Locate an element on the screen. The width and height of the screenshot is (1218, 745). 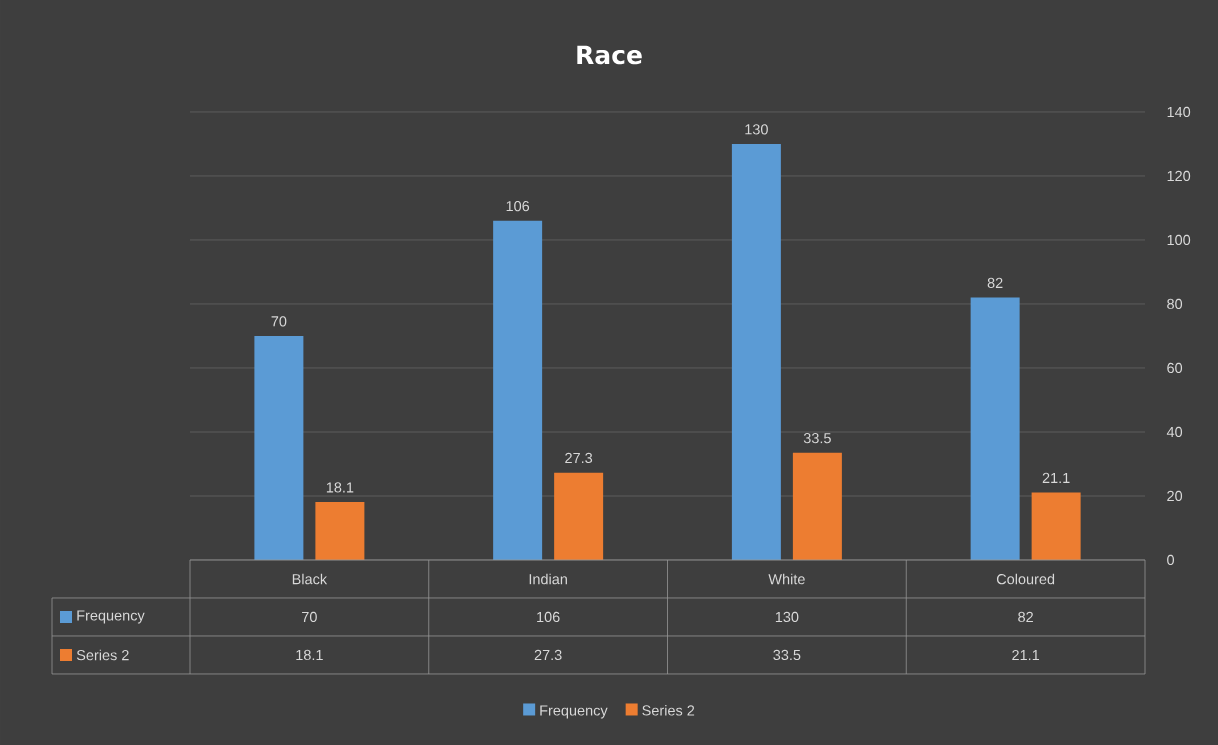
text: 27.3 is located at coordinates (548, 655).